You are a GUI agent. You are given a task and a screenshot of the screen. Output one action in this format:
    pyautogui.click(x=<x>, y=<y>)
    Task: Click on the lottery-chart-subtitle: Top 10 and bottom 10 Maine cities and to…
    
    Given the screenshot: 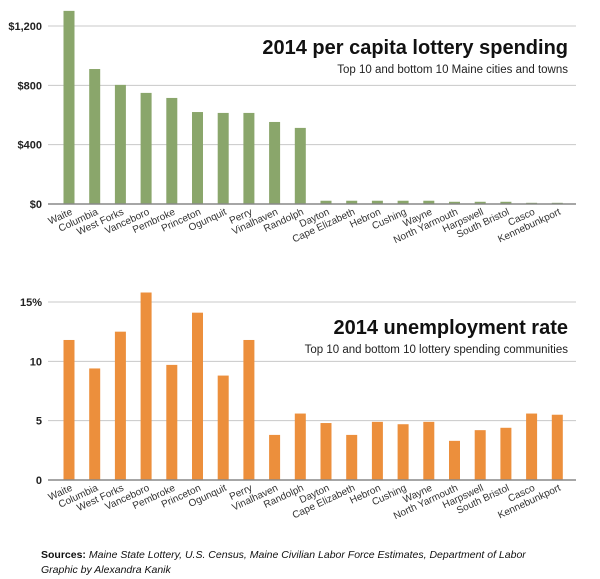 What is the action you would take?
    pyautogui.click(x=452, y=70)
    